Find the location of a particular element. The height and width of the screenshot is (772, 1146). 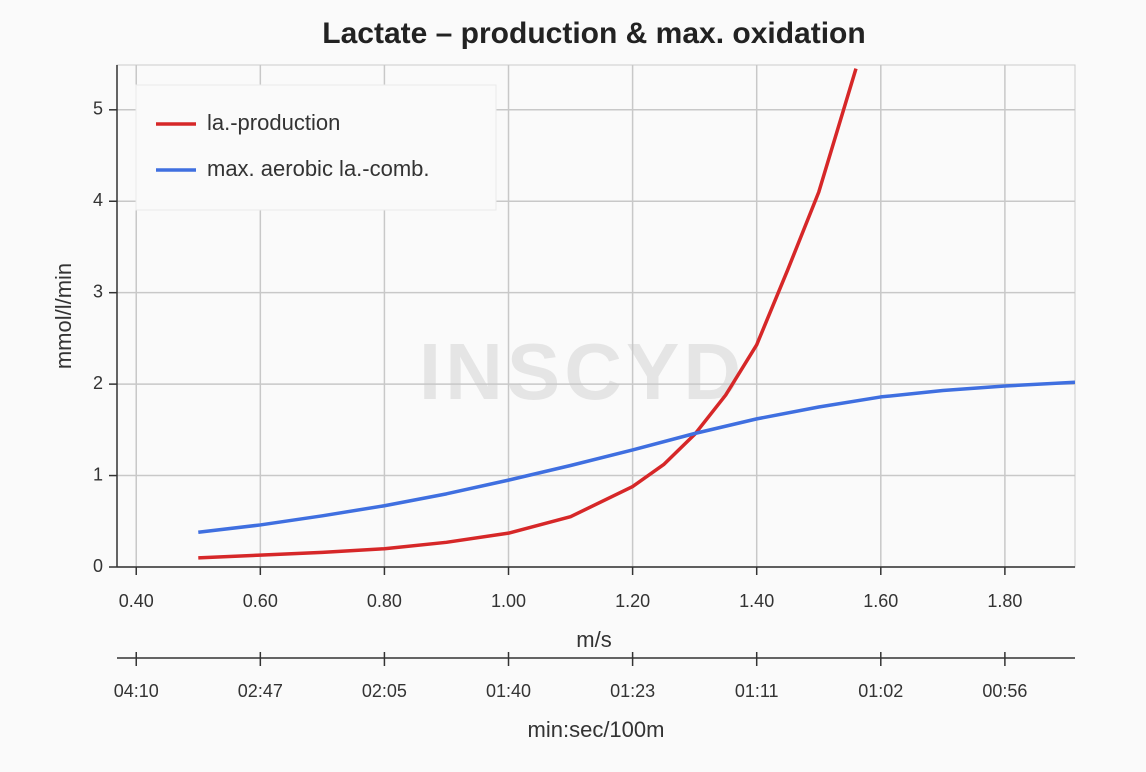

x2-tick-label: 00:56 is located at coordinates (1004, 691).